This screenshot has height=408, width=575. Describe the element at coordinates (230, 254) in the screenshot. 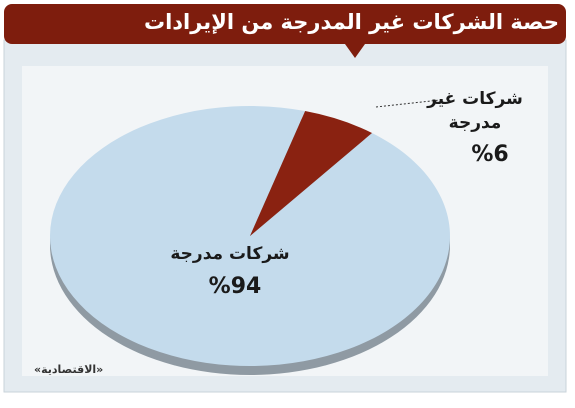

I see `slice-label: شركات مدرجة` at that location.